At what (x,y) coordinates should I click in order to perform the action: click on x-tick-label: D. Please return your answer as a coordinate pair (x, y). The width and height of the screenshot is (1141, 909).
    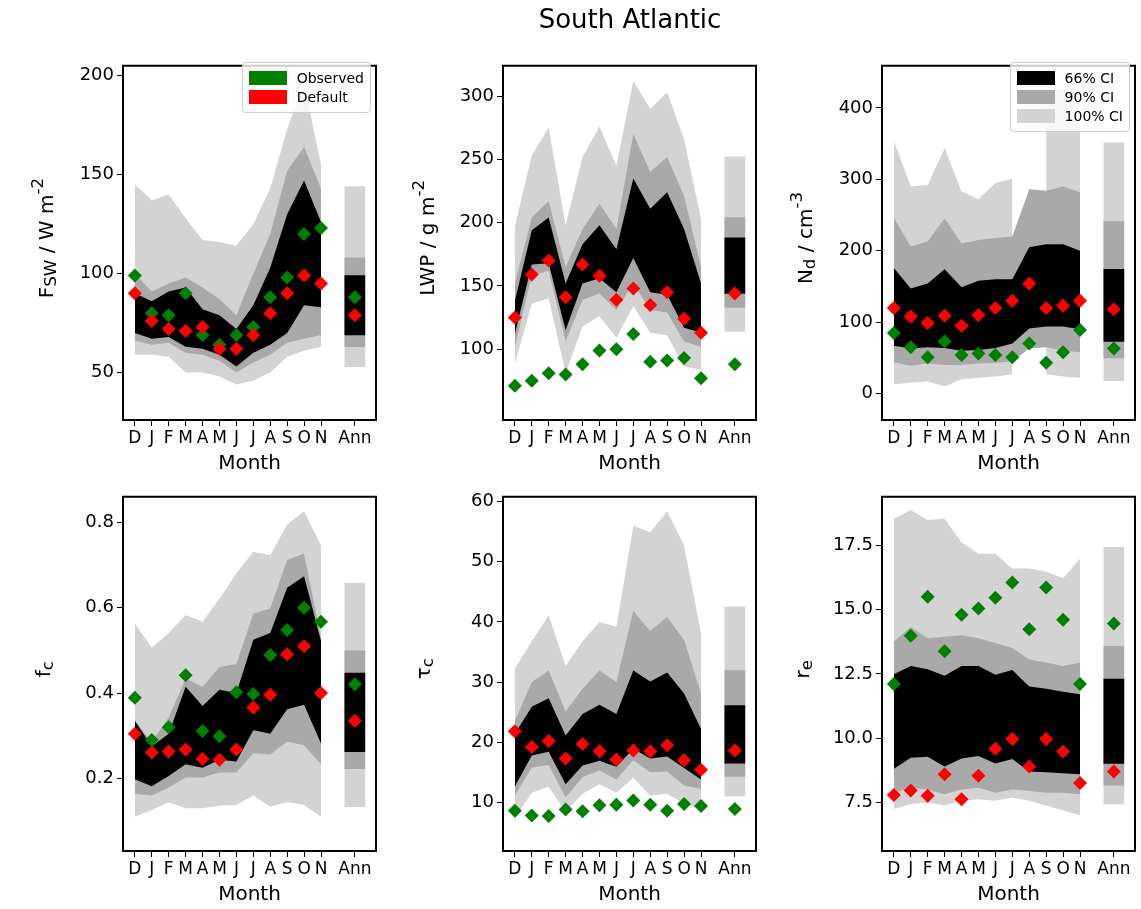
    Looking at the image, I should click on (515, 867).